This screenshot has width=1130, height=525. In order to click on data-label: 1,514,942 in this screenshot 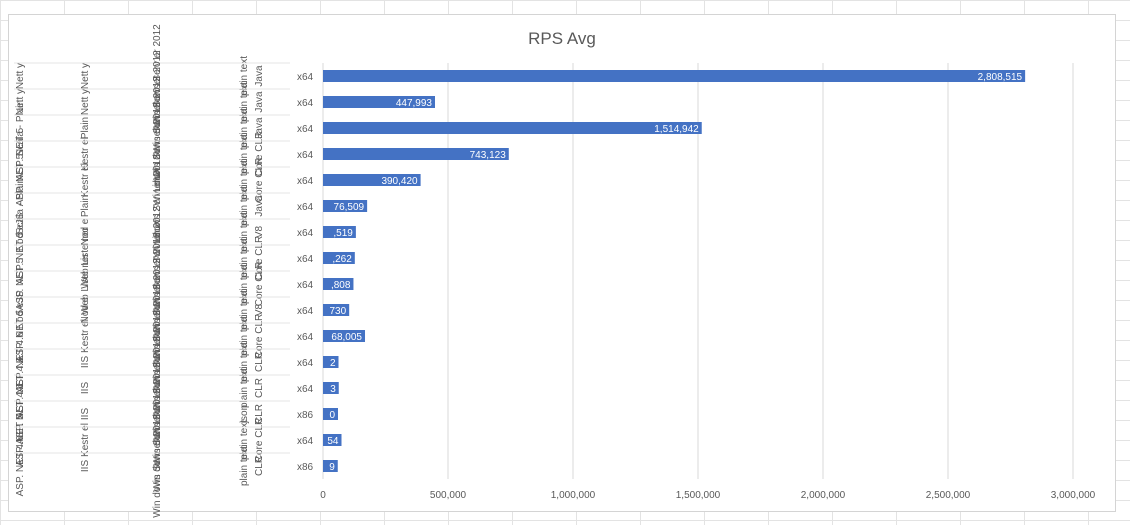, I will do `click(676, 129)`.